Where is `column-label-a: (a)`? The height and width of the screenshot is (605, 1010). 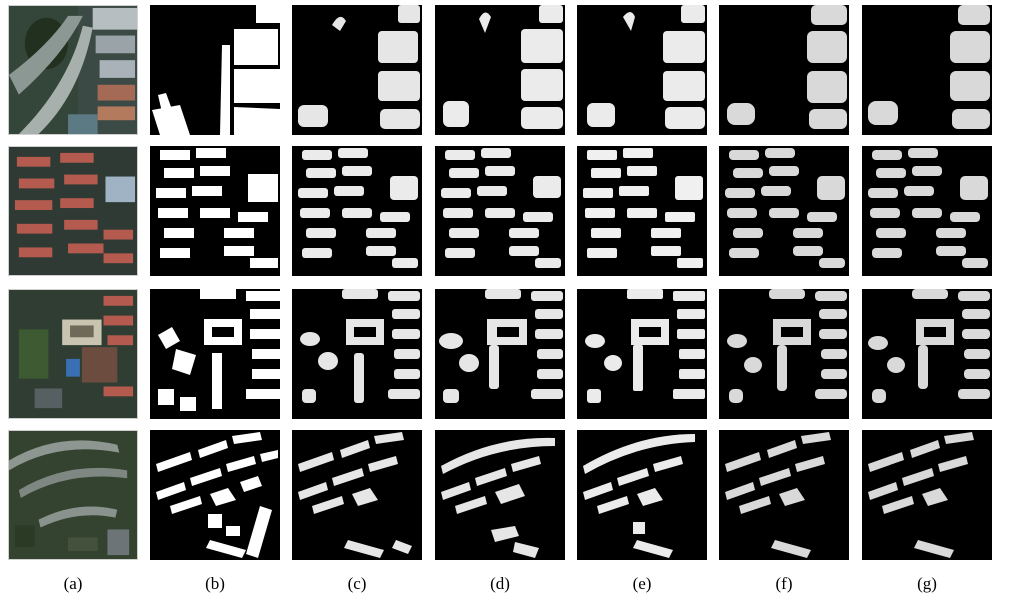
column-label-a: (a) is located at coordinates (73, 583).